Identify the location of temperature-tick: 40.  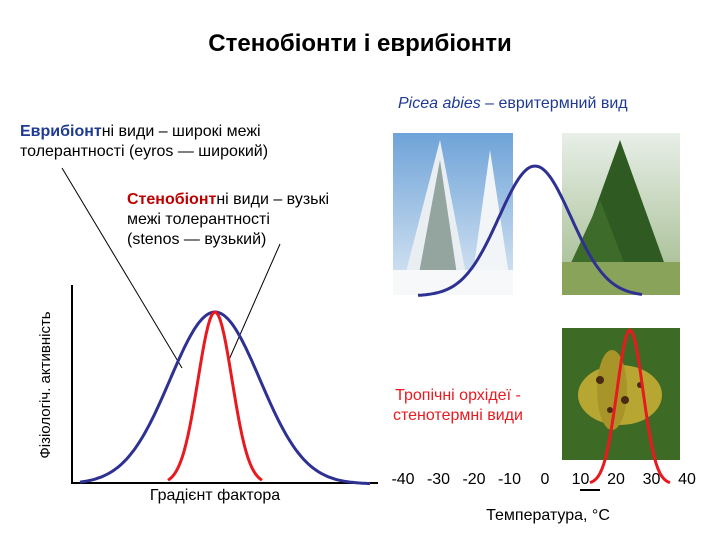
(687, 479).